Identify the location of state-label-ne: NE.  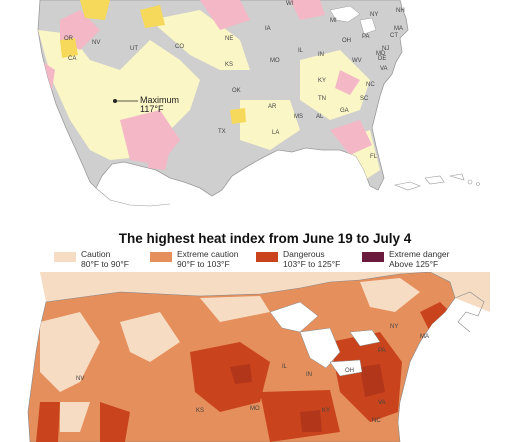
(229, 39).